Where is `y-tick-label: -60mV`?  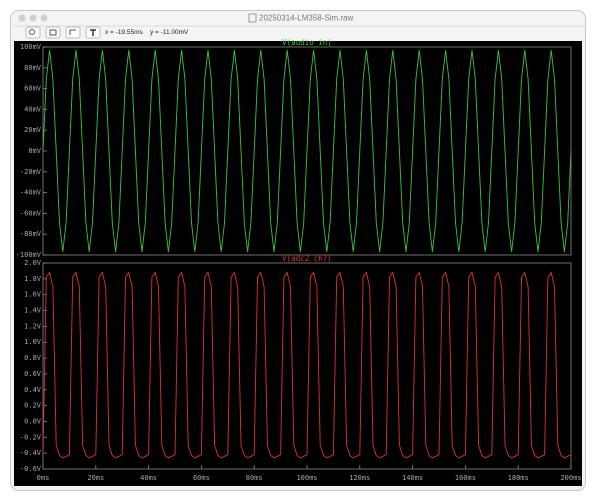 y-tick-label: -60mV is located at coordinates (31, 213).